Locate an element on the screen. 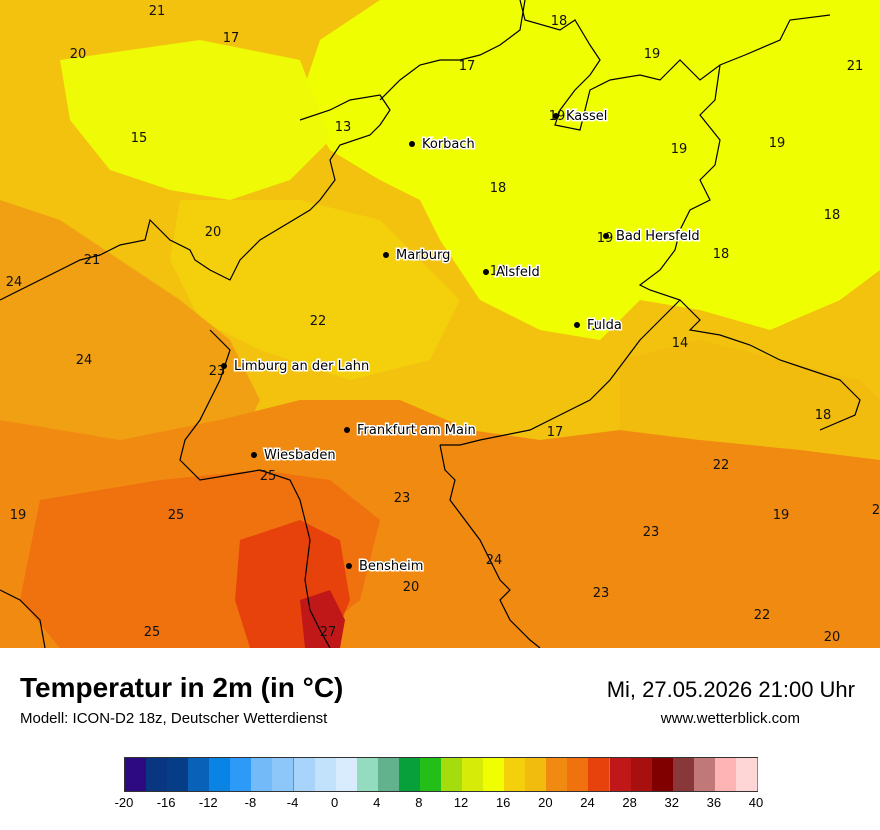 The height and width of the screenshot is (830, 880). city-bensheim: Bensheim is located at coordinates (385, 567).